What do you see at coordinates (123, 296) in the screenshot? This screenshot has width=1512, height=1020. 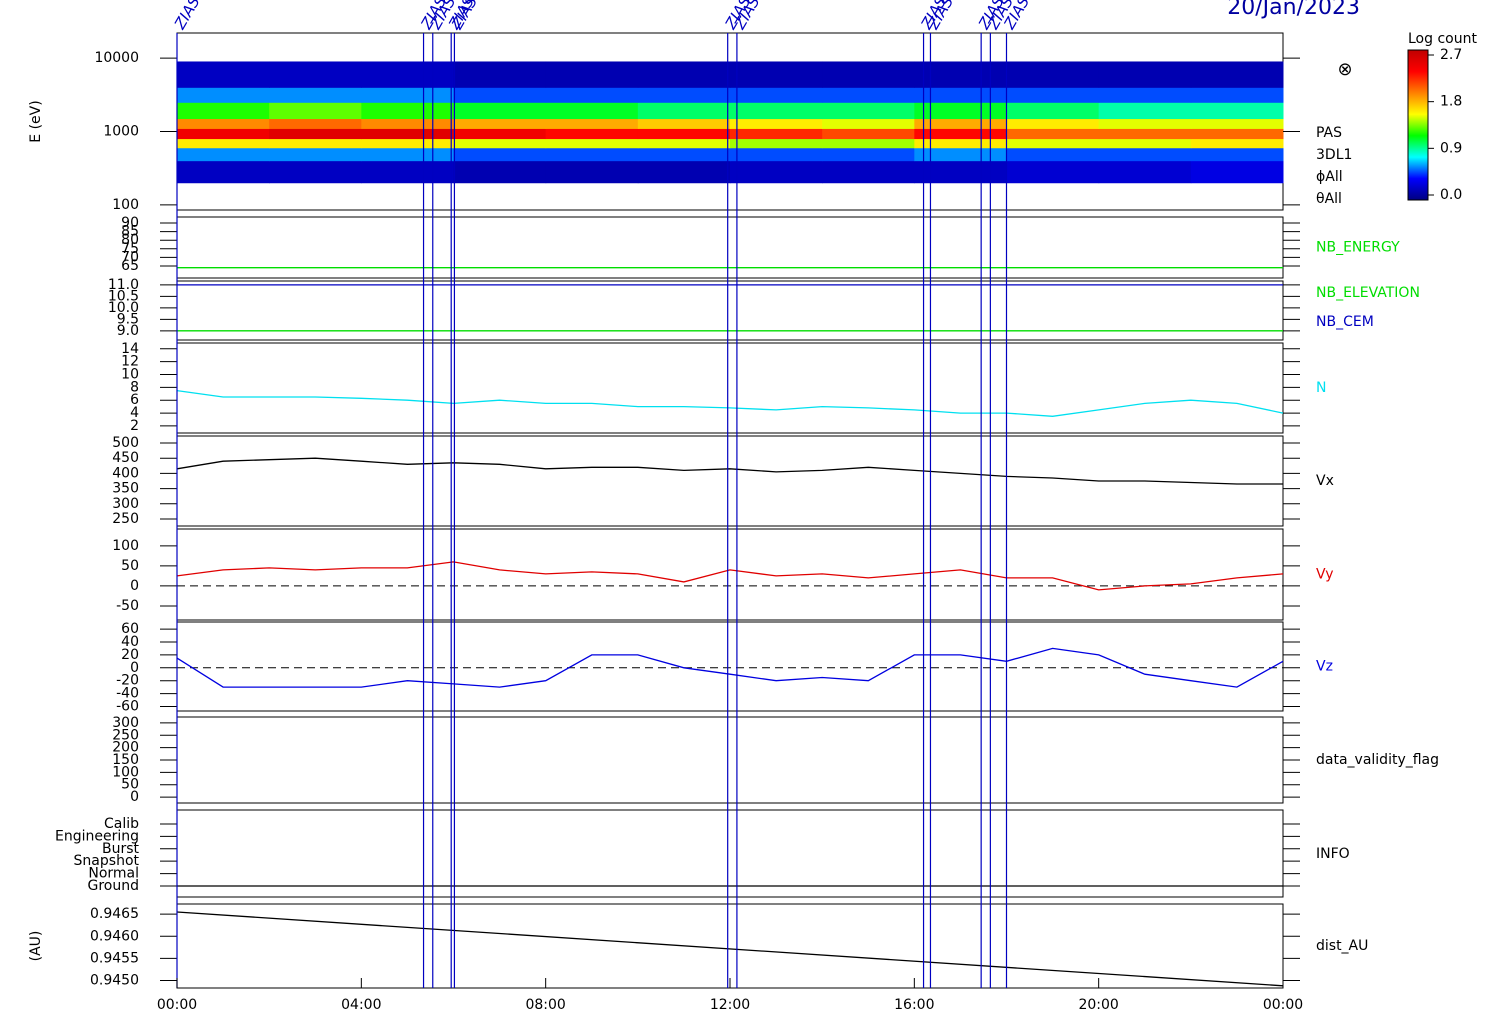 I see `y-tick-label: 10.5` at bounding box center [123, 296].